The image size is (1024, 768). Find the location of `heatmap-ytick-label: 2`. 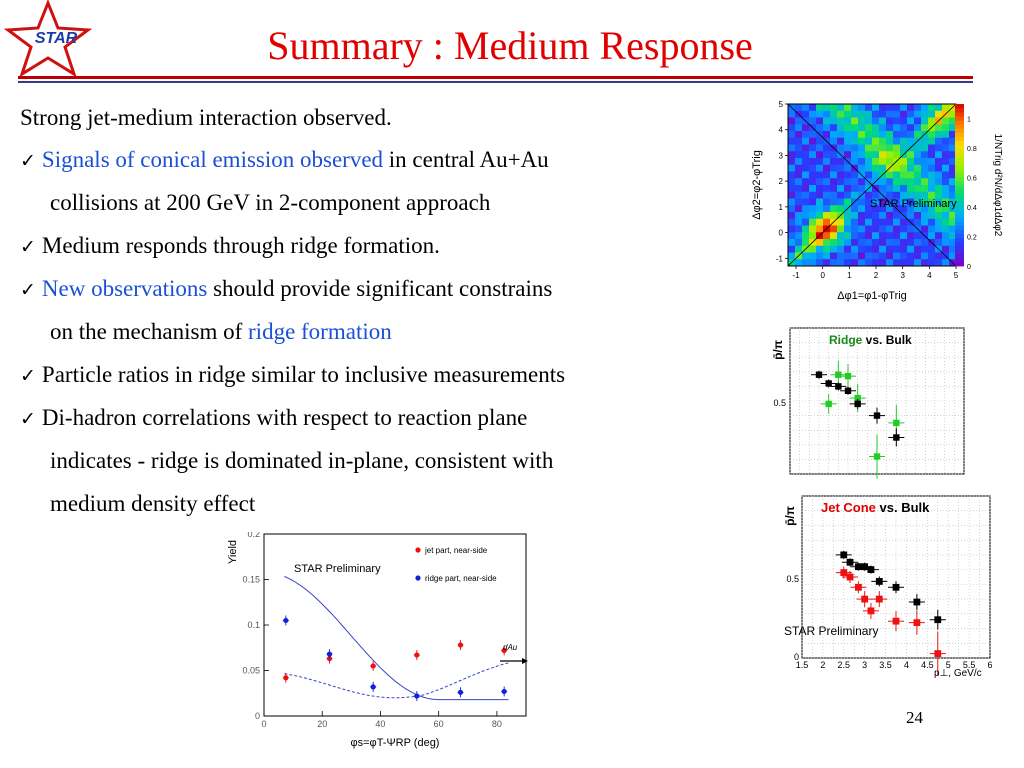

heatmap-ytick-label: 2 is located at coordinates (781, 181).